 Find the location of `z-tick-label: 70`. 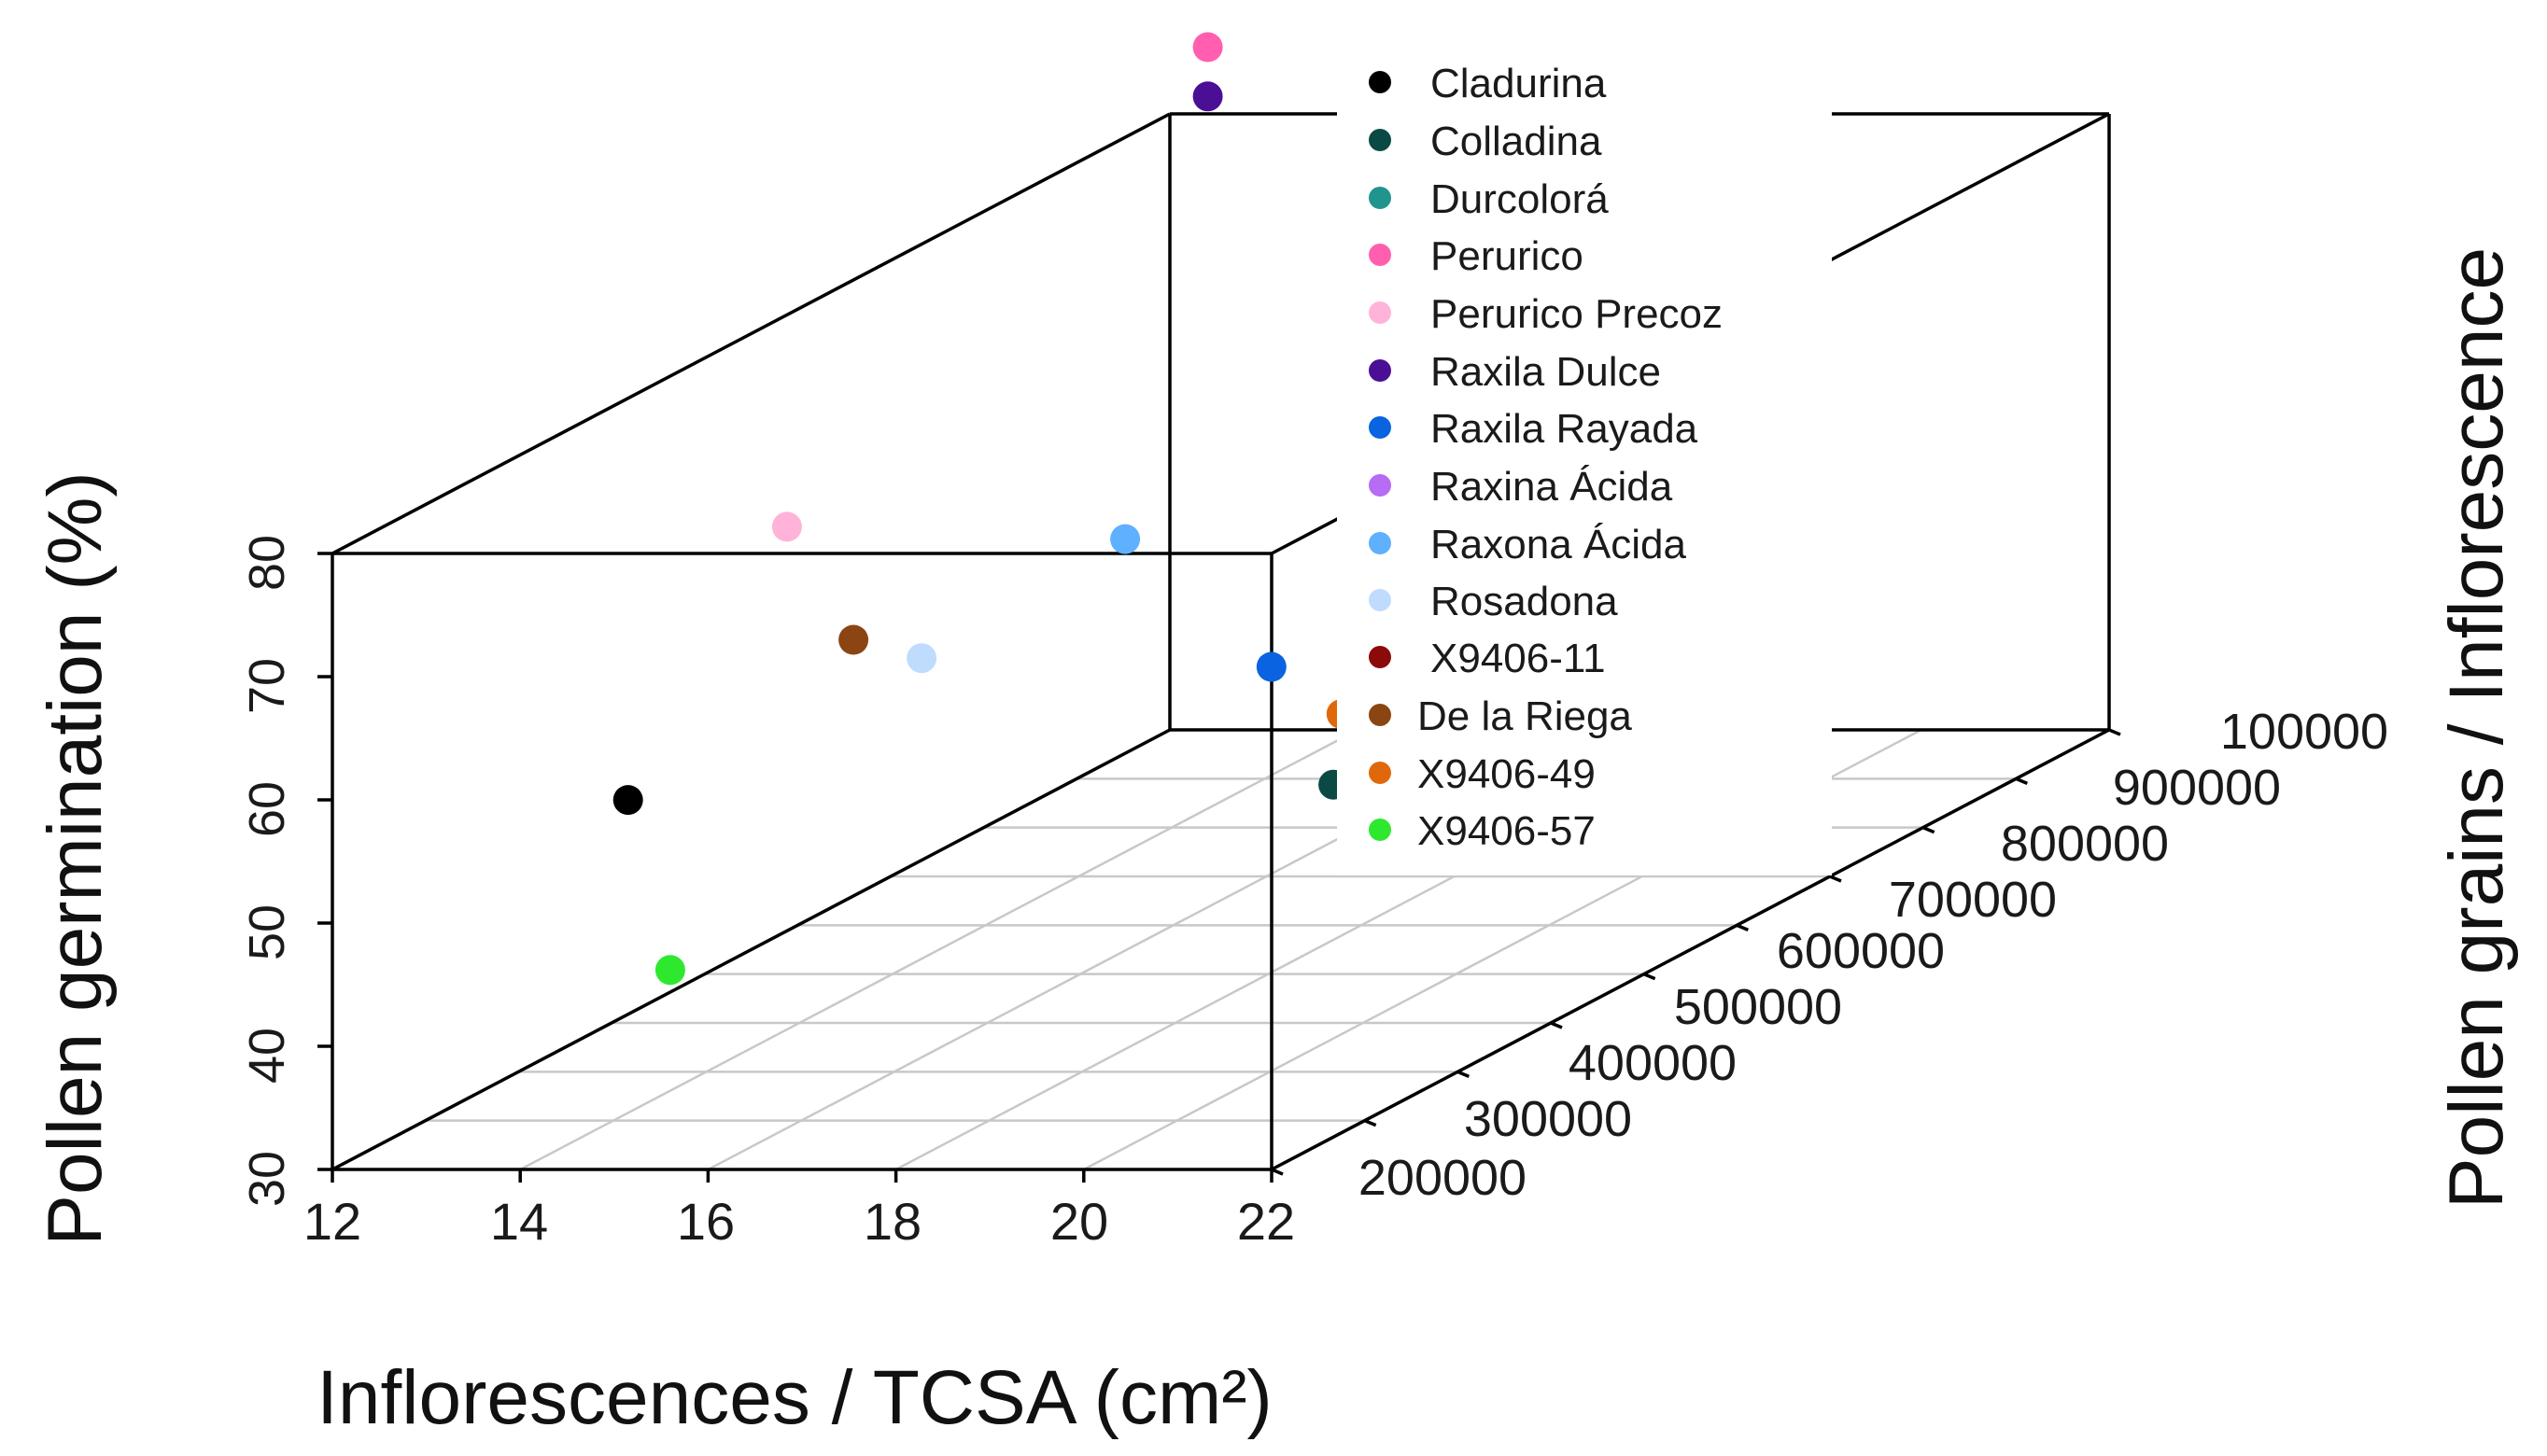

z-tick-label: 70 is located at coordinates (267, 686).